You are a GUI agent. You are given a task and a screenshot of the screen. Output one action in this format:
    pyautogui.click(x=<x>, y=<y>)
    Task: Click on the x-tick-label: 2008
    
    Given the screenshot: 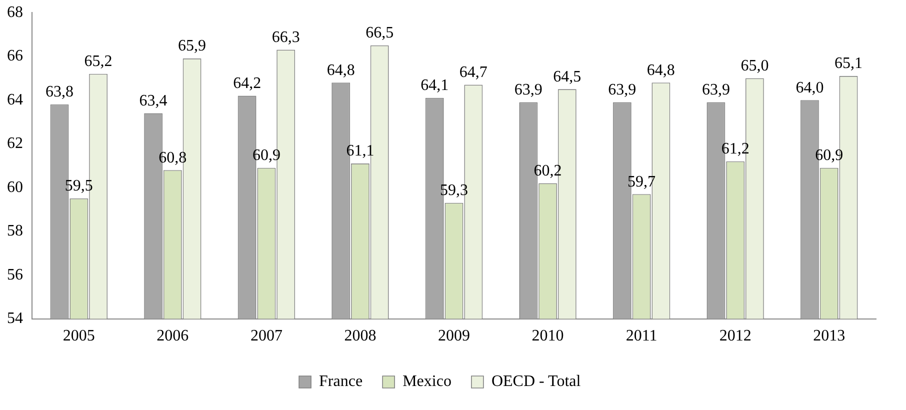 What is the action you would take?
    pyautogui.click(x=360, y=336)
    